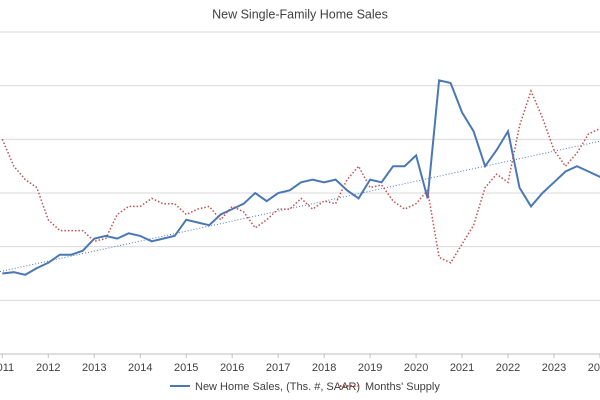  Describe the element at coordinates (277, 387) in the screenshot. I see `legend-label: New Home Sales, (Ths. #, SAAR)` at that location.